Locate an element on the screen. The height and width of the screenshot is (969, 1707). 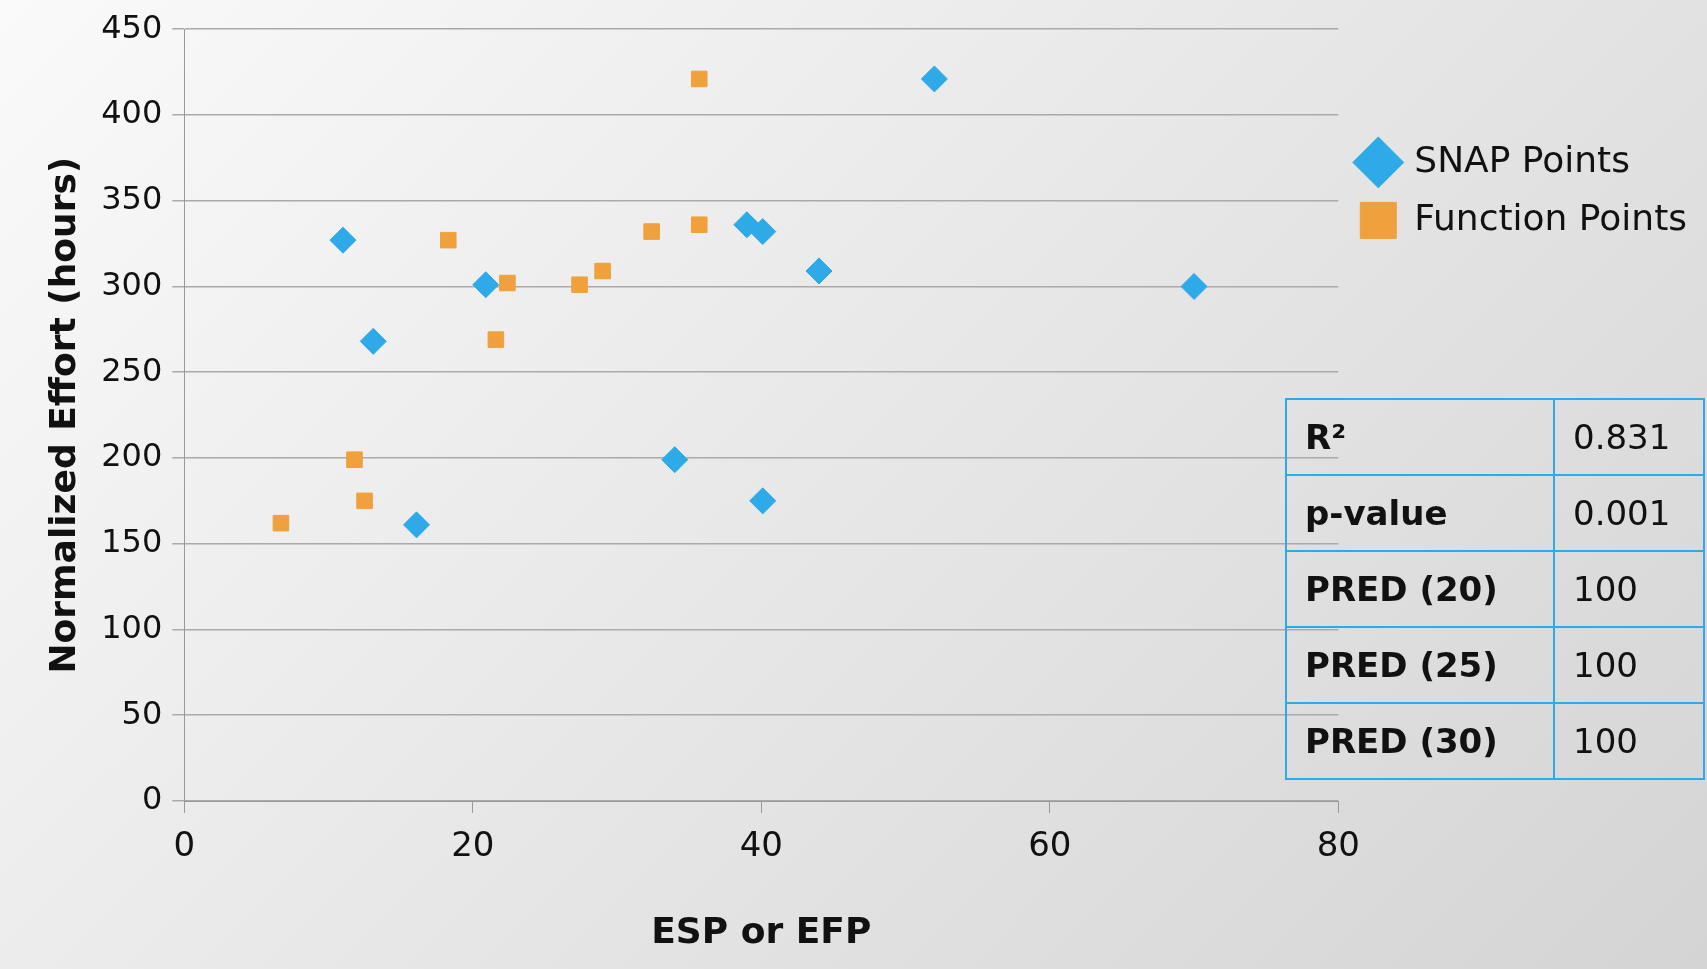
y-tick-label: 200 is located at coordinates (132, 455).